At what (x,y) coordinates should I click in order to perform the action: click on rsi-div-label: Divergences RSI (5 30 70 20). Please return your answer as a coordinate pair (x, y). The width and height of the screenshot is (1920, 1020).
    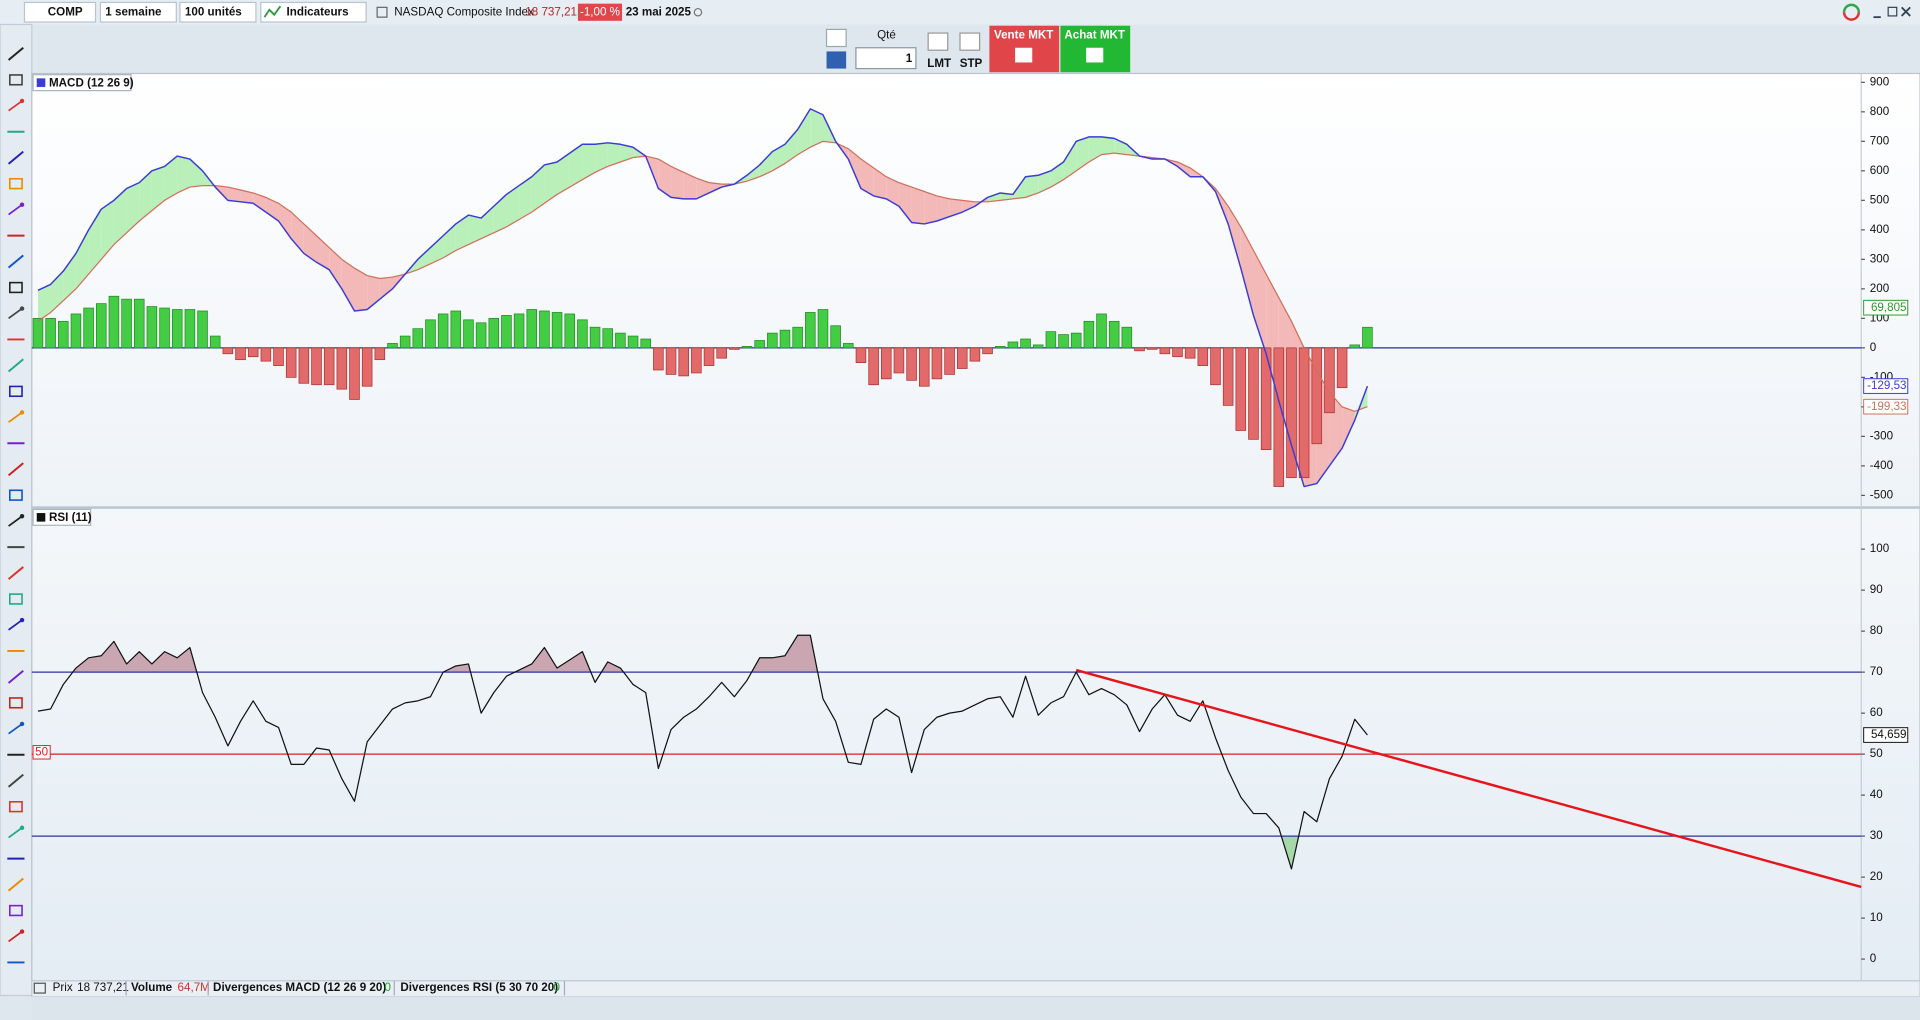
    Looking at the image, I should click on (479, 987).